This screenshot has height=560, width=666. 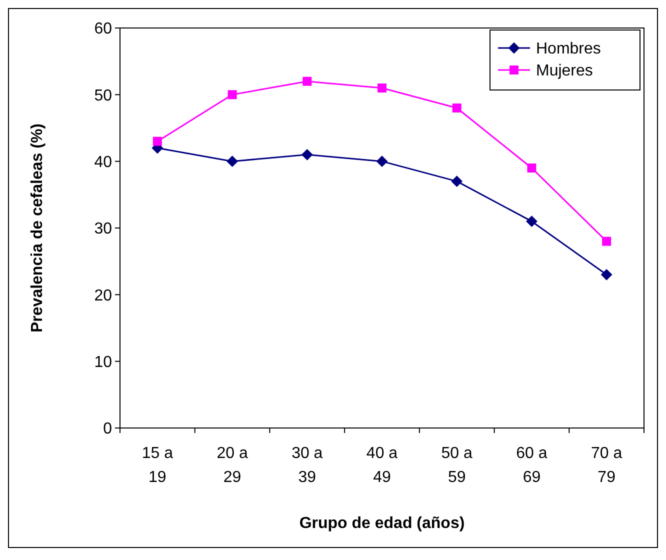 What do you see at coordinates (232, 465) in the screenshot?
I see `x-tick-label: 20 a 29` at bounding box center [232, 465].